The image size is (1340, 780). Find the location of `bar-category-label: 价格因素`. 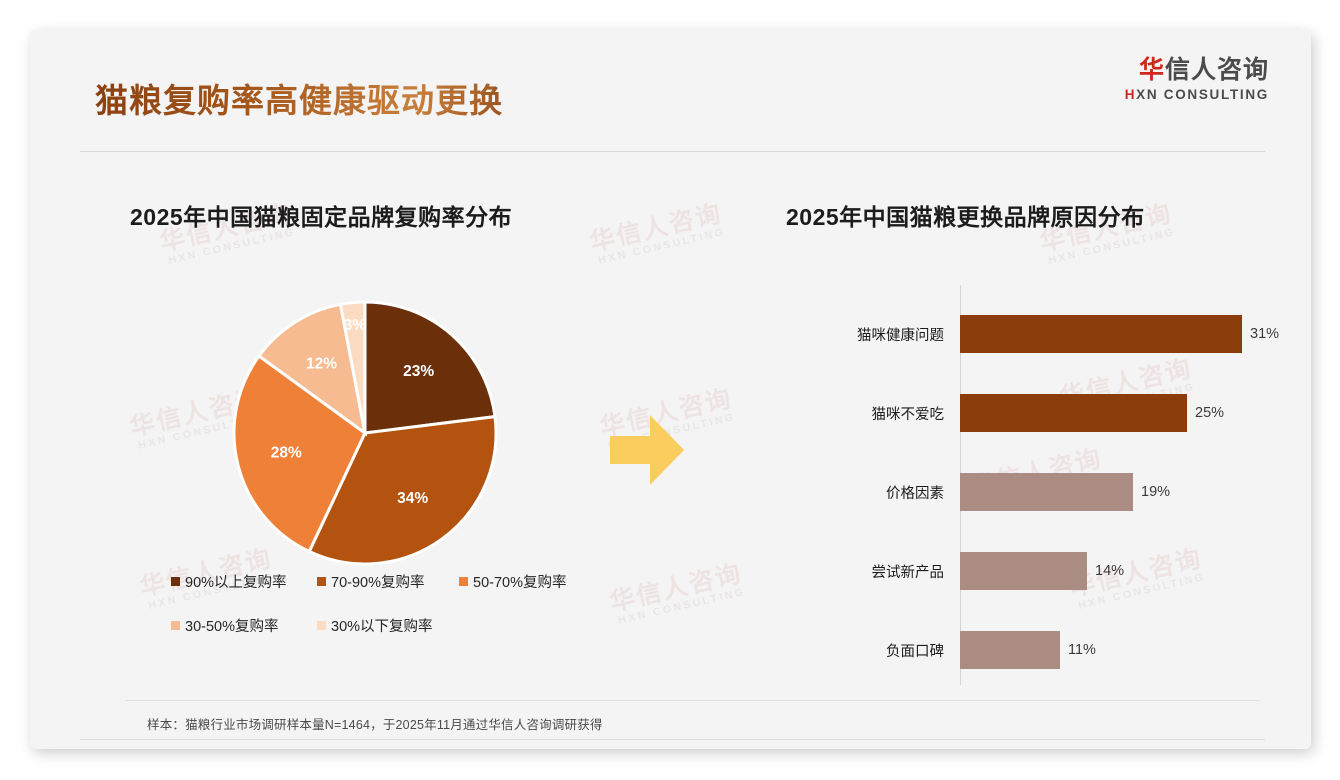

bar-category-label: 价格因素 is located at coordinates (915, 493).